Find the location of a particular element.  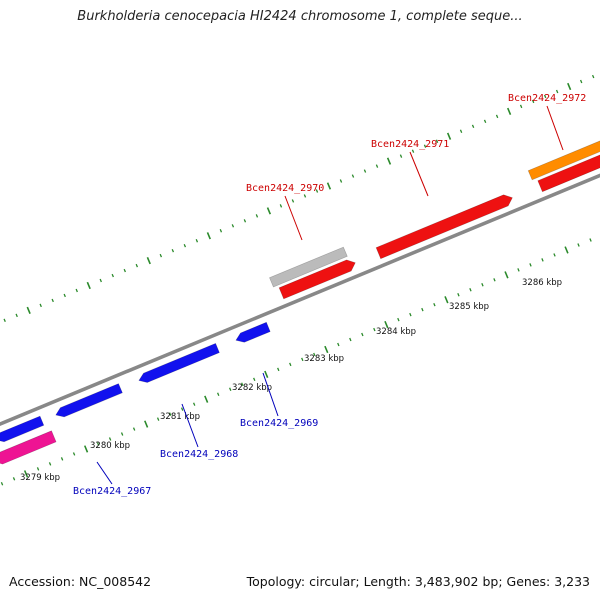

gene-label: Bcen2424_2972 is located at coordinates (547, 98).